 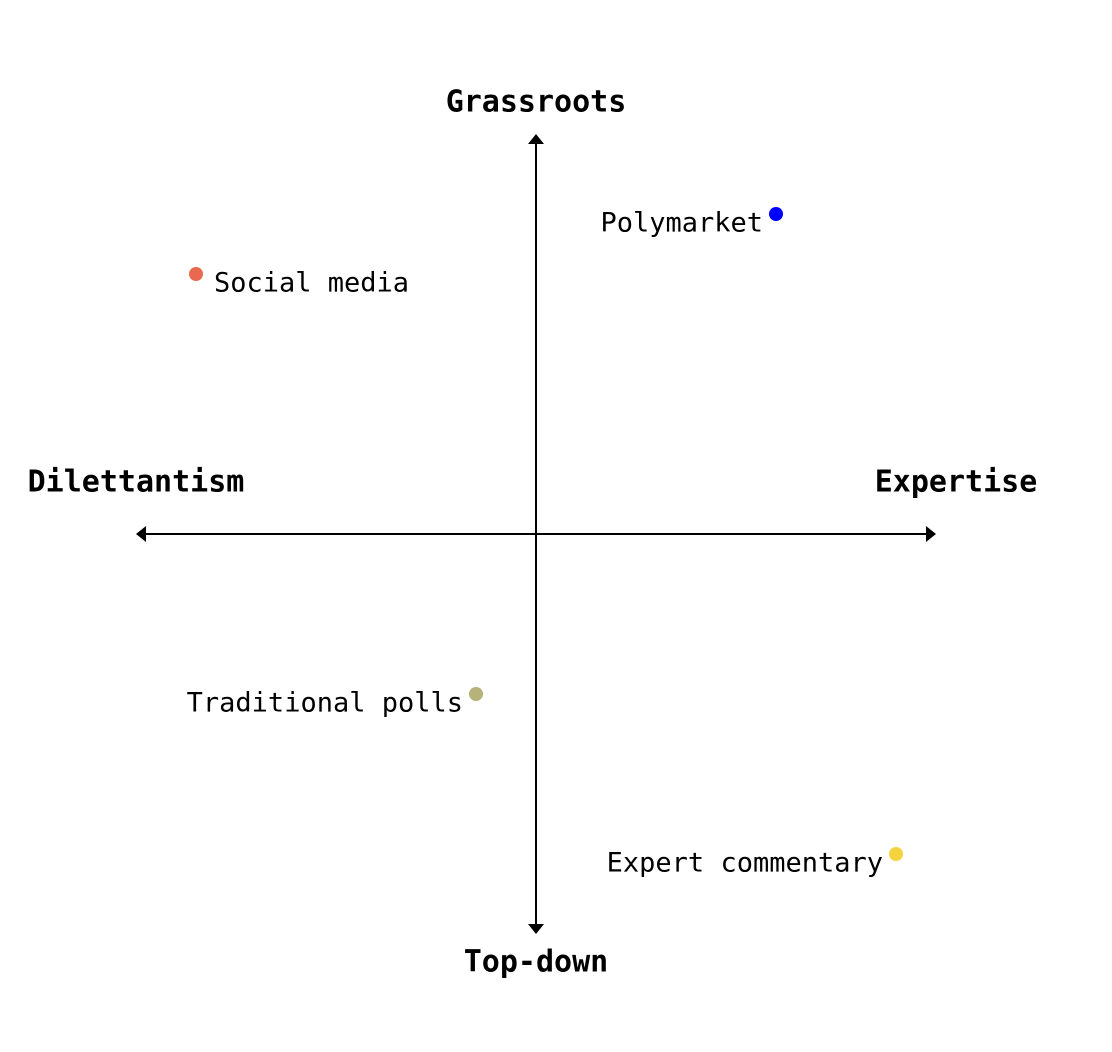 I want to click on point-label: Traditional polls, so click(x=325, y=703).